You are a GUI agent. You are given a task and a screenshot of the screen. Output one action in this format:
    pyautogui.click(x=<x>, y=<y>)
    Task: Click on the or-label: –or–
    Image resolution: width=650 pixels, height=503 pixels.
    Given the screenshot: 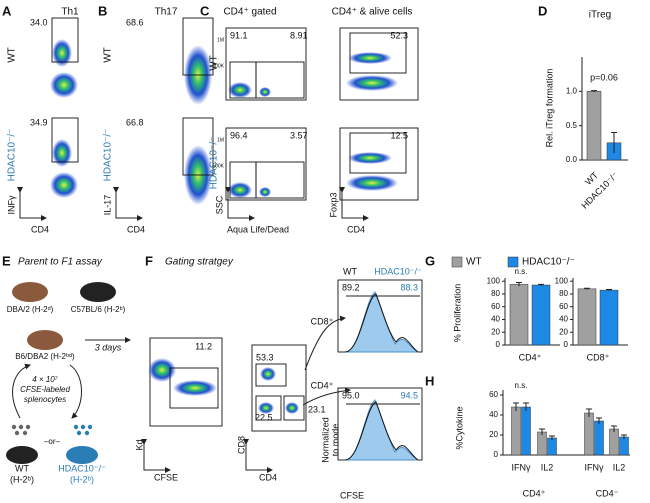 What is the action you would take?
    pyautogui.click(x=52, y=441)
    